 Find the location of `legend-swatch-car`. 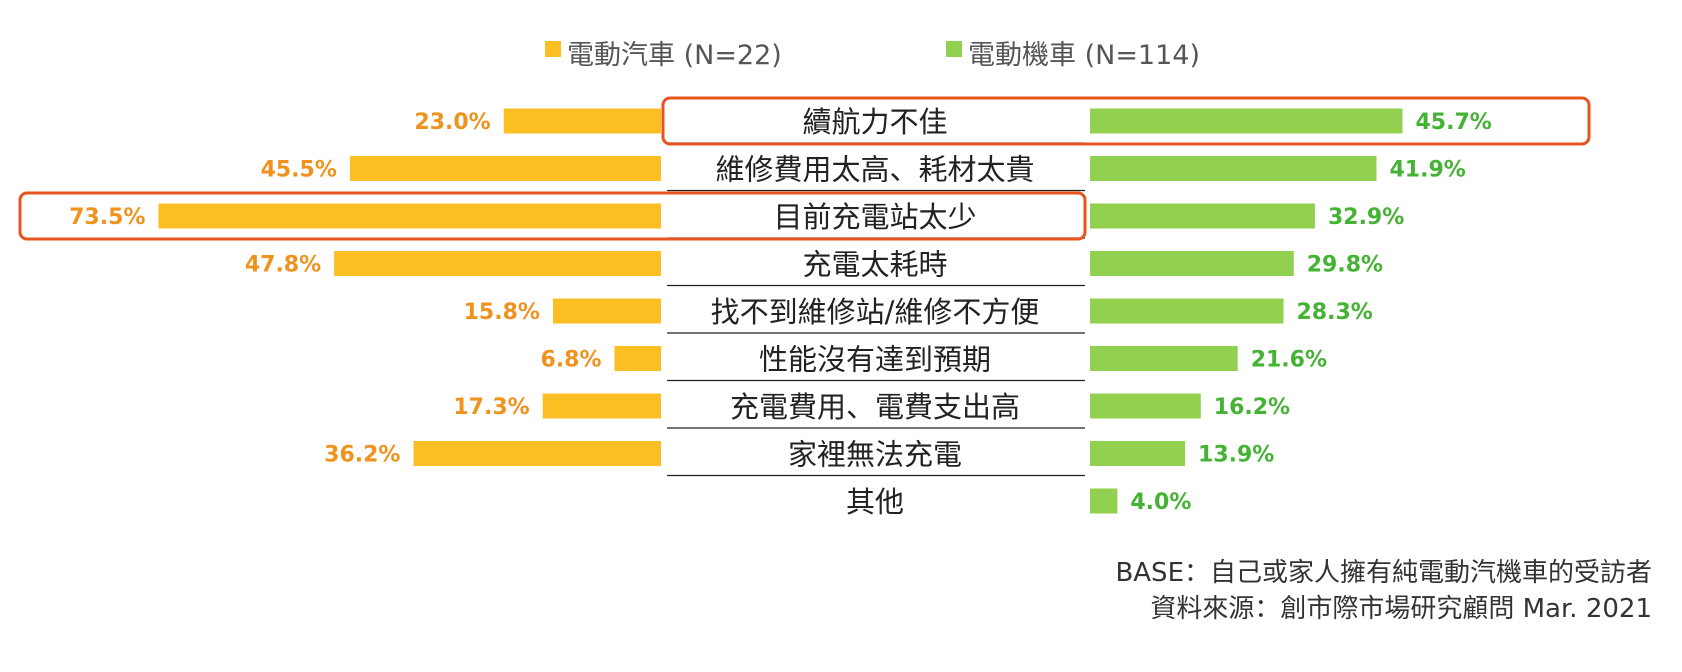

legend-swatch-car is located at coordinates (553, 49).